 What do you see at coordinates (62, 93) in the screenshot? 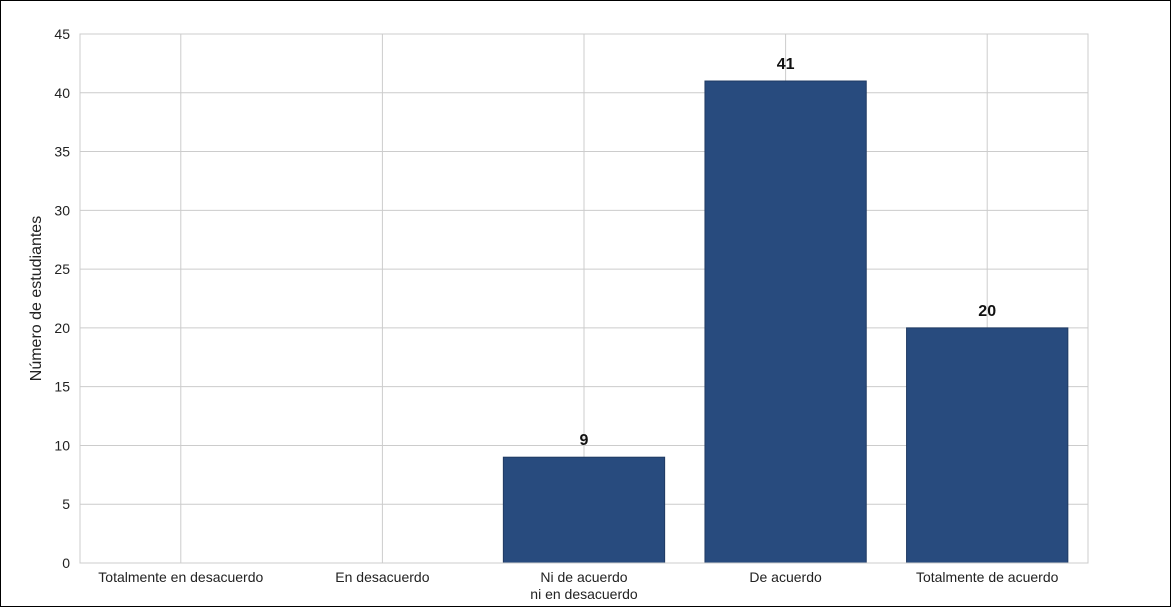
I see `y-tick-label: 40` at bounding box center [62, 93].